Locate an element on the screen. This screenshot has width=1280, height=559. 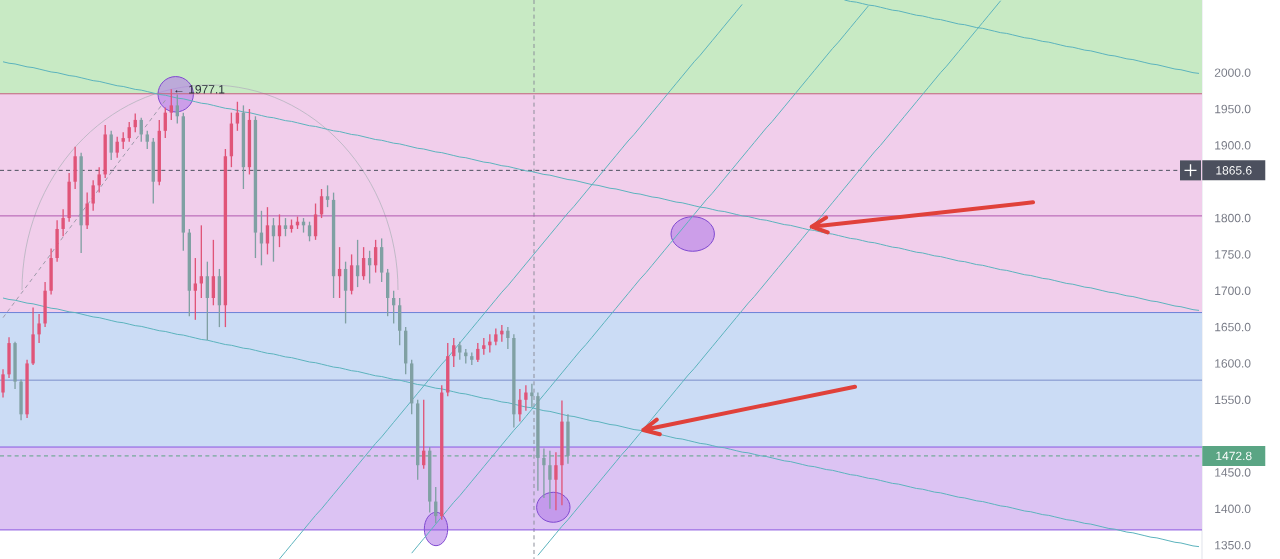
y-tick-label: 1400.0 is located at coordinates (1233, 509).